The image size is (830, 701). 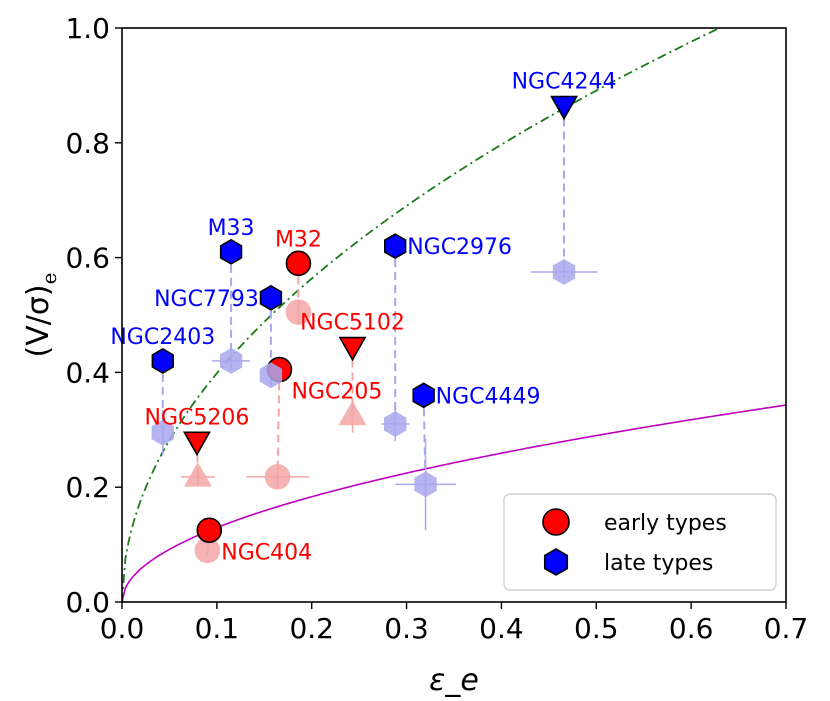 I want to click on label-ngc5102: NGC5102, so click(x=352, y=323).